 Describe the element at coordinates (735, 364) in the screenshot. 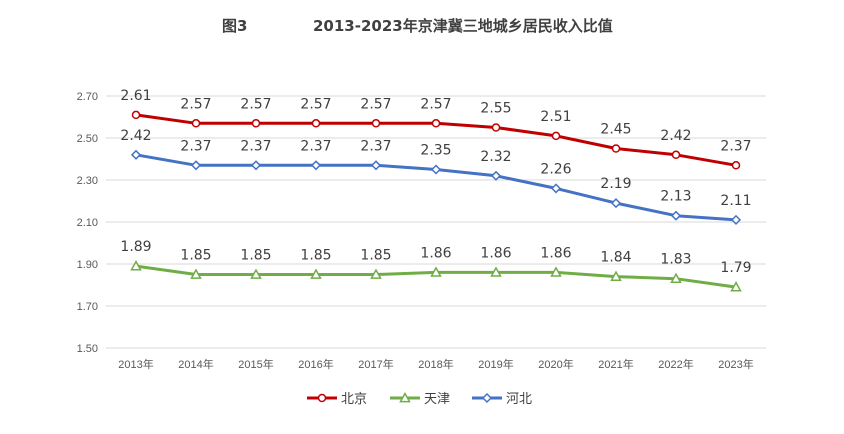

I see `x-tick-label: 2023年` at that location.